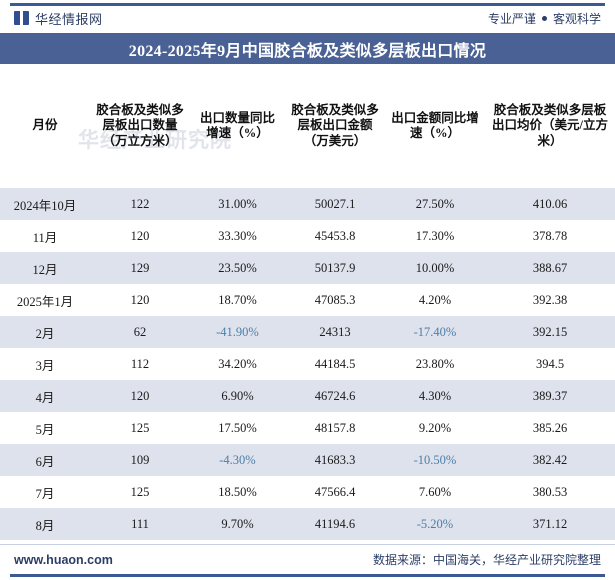 Image resolution: width=615 pixels, height=580 pixels. I want to click on cell-unit-price: 389.37, so click(550, 396).